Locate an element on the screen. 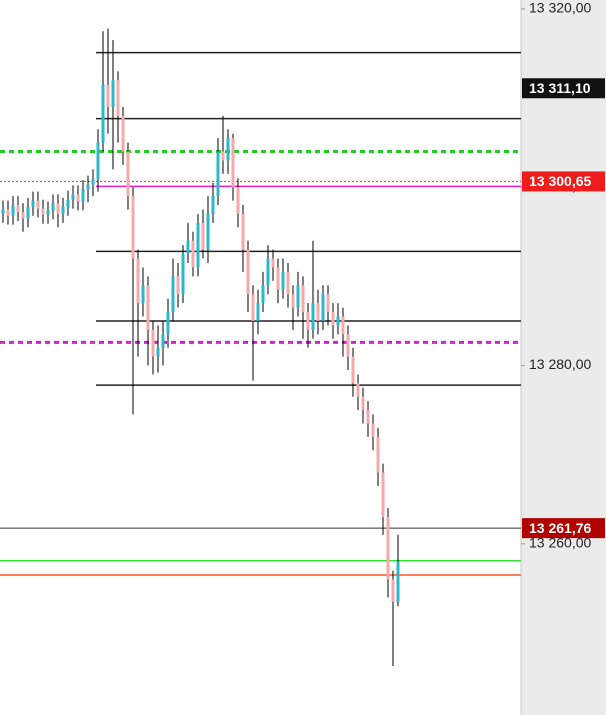 The image size is (606, 715). y-tick-label: 13 280,00 is located at coordinates (560, 364).